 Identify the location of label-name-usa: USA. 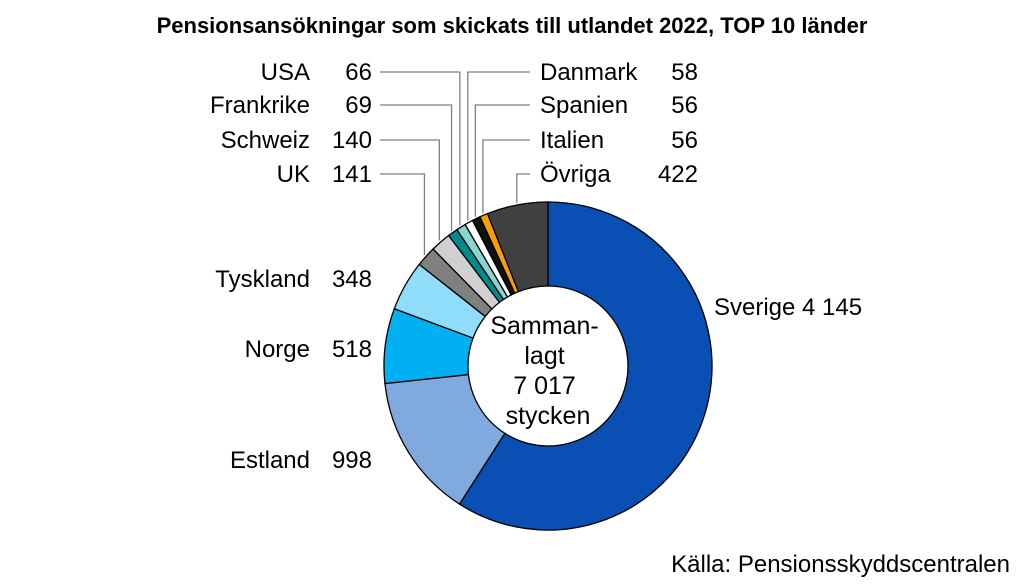
(285, 72).